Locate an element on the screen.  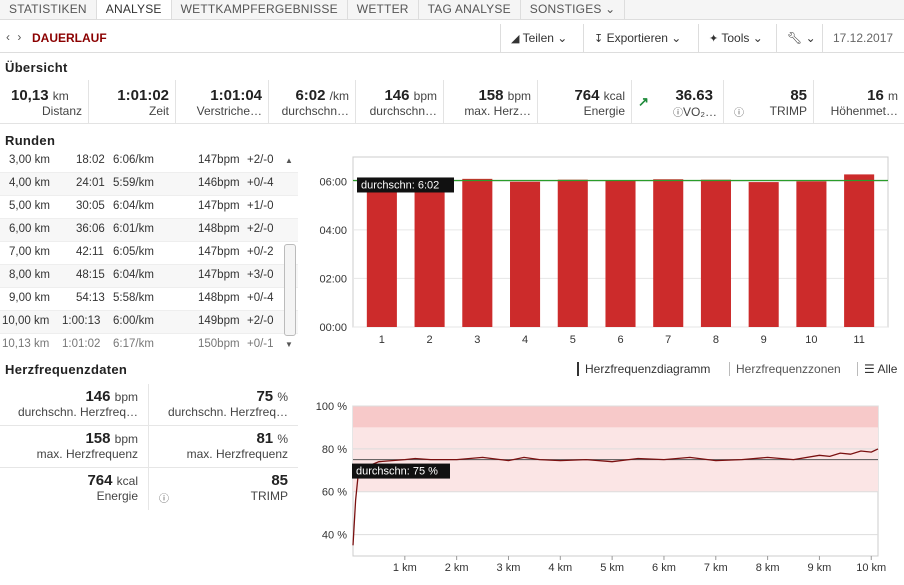
lap-row: 5,00 km 30:05 6:04/km 147bpm +1/-0 is located at coordinates (149, 207).